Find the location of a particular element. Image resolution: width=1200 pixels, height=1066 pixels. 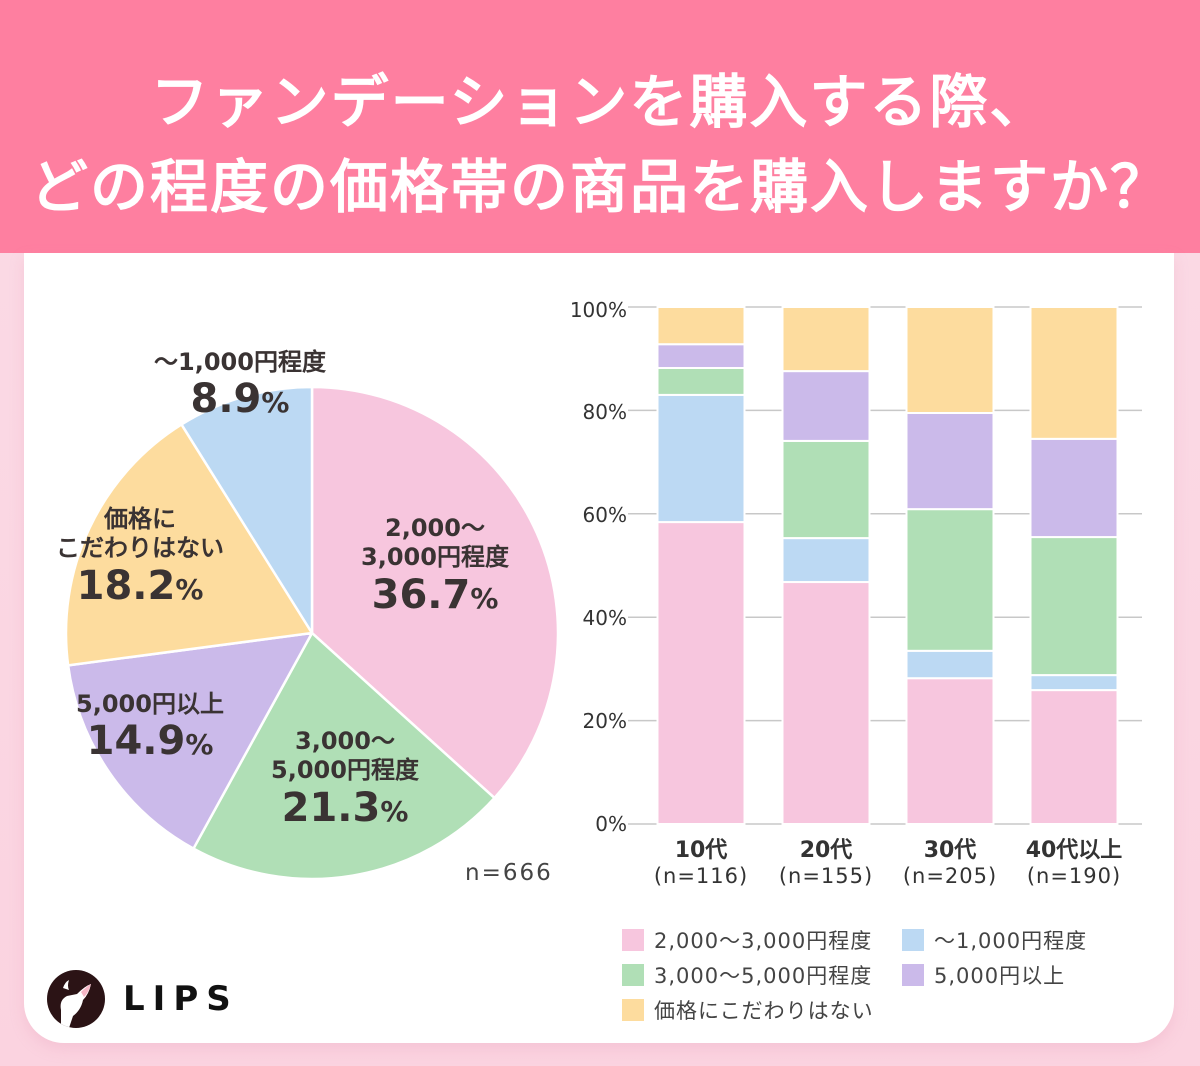

bar-segment-10s-5000-plus is located at coordinates (701, 356).